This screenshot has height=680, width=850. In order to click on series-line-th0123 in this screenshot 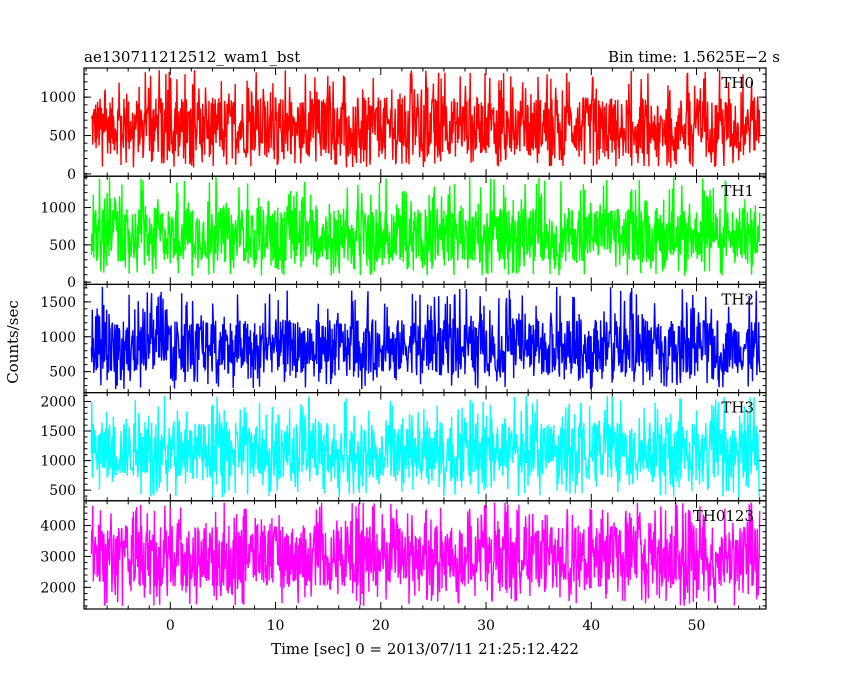, I will do `click(425, 553)`.